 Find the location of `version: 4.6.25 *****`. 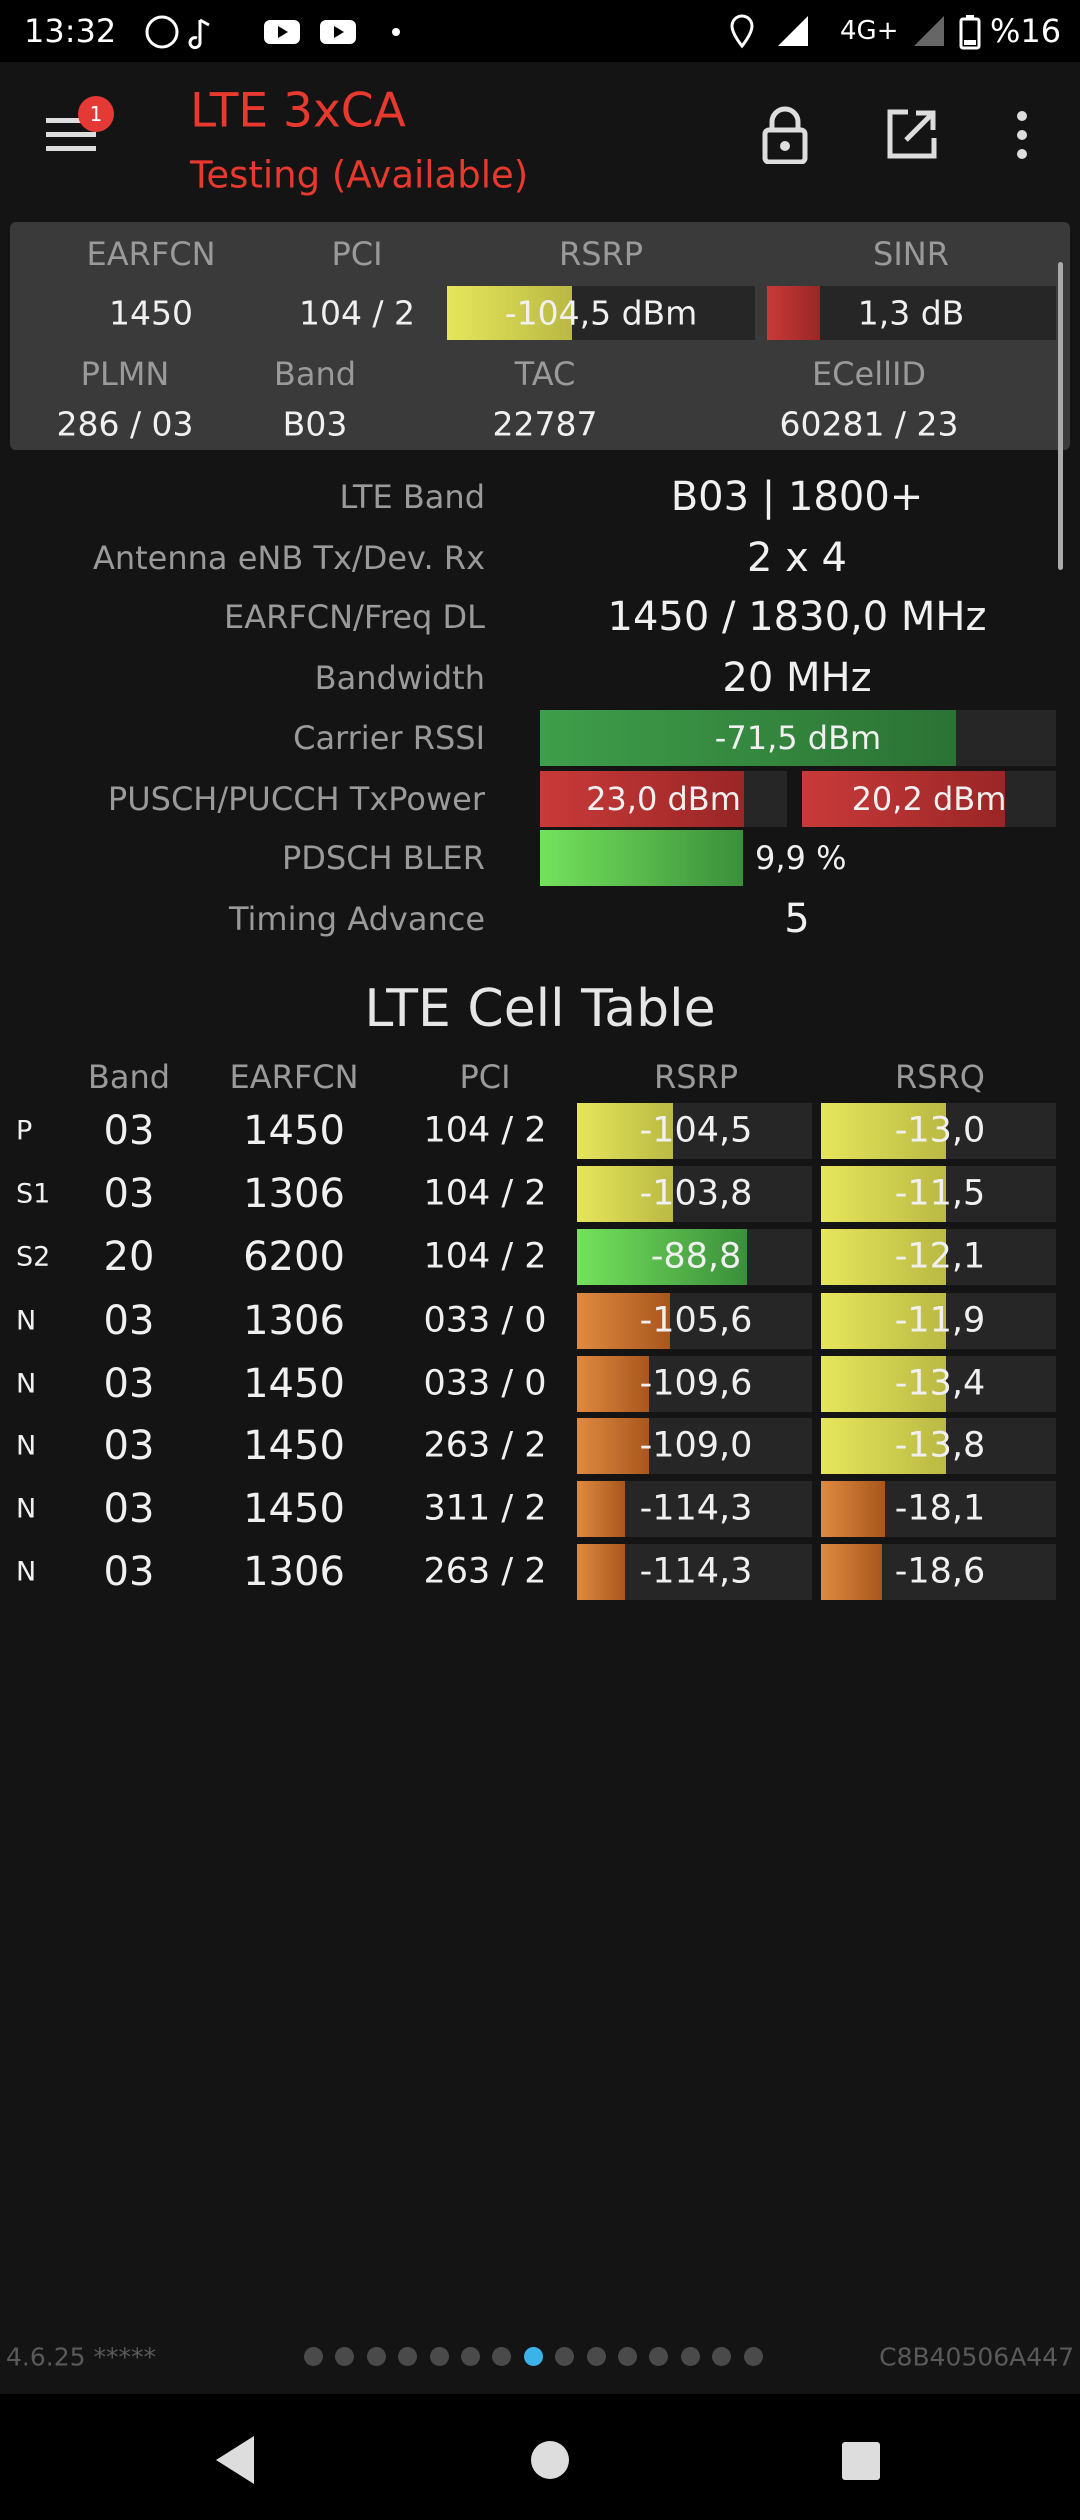

version: 4.6.25 ***** is located at coordinates (81, 2357).